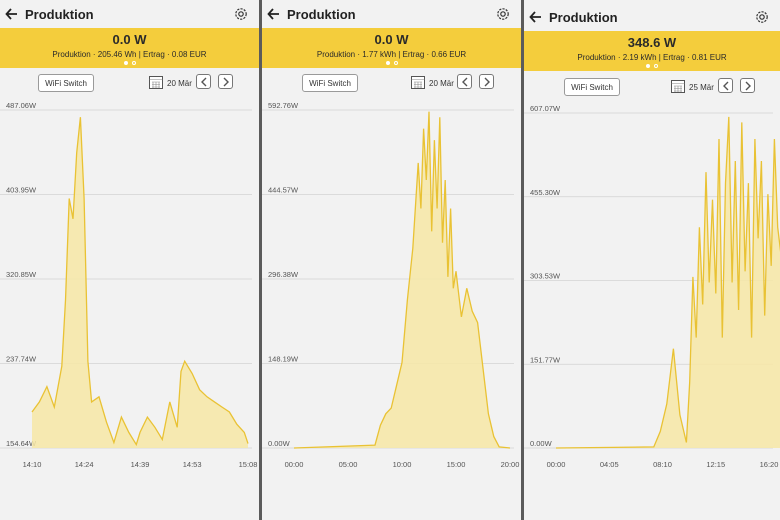 This screenshot has height=520, width=780. What do you see at coordinates (545, 108) in the screenshot?
I see `y-tick-label: 607.07W` at bounding box center [545, 108].